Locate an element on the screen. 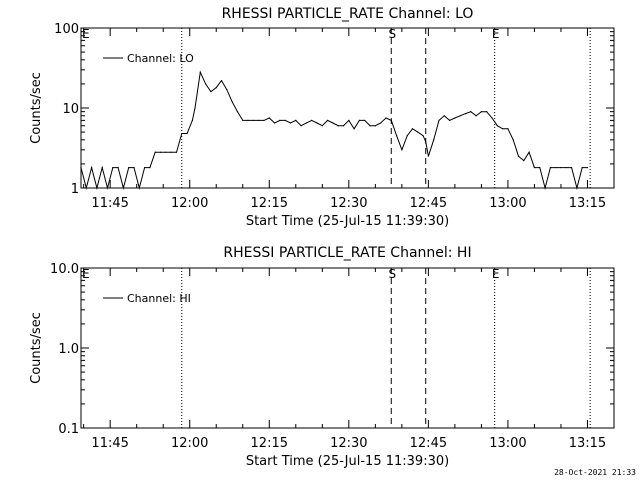 Image resolution: width=640 pixels, height=480 pixels. y-tick-label: 10.0 is located at coordinates (64, 269).